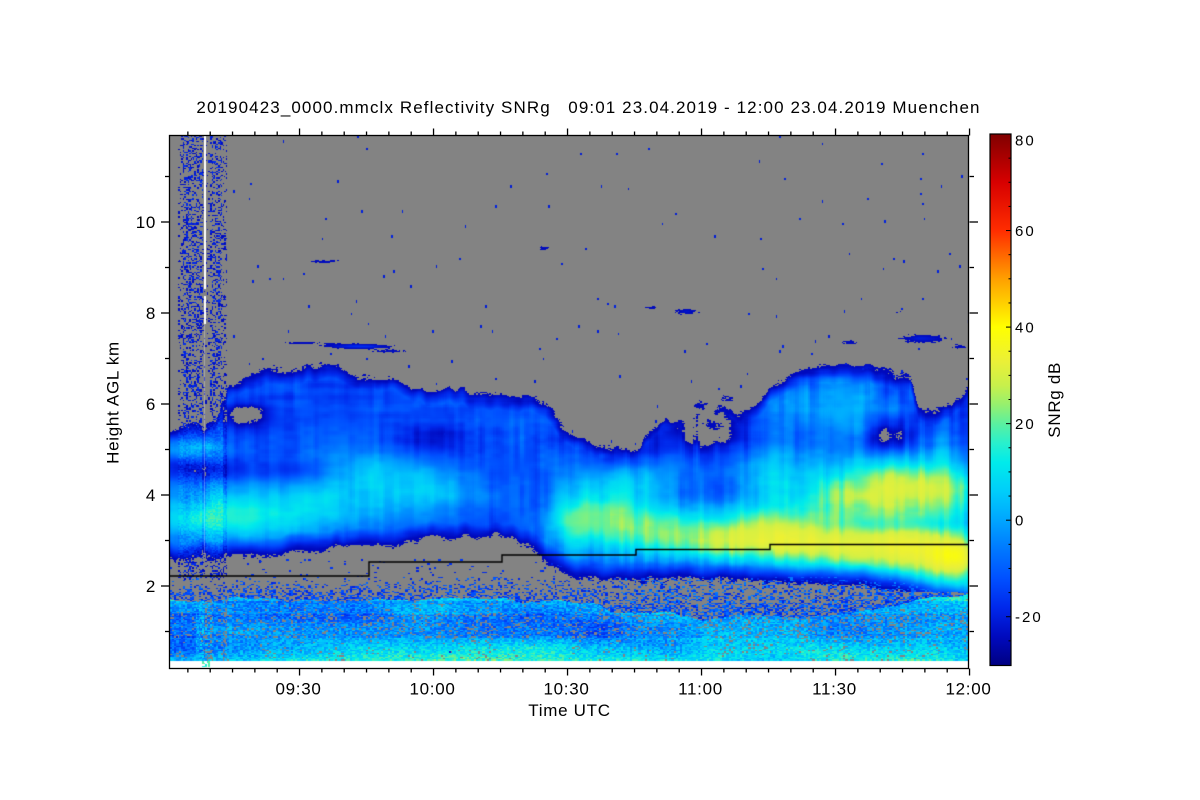 The height and width of the screenshot is (800, 1200). Describe the element at coordinates (1029, 617) in the screenshot. I see `svg-text: -20` at that location.